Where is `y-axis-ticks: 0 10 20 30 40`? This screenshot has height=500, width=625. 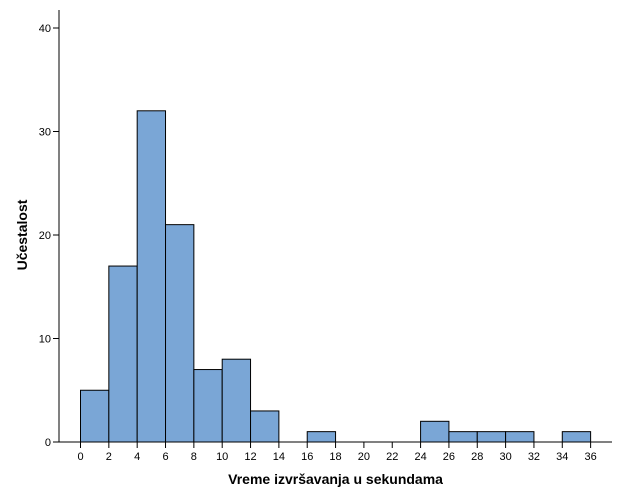 y-axis-ticks: 0 10 20 30 40 is located at coordinates (49, 236).